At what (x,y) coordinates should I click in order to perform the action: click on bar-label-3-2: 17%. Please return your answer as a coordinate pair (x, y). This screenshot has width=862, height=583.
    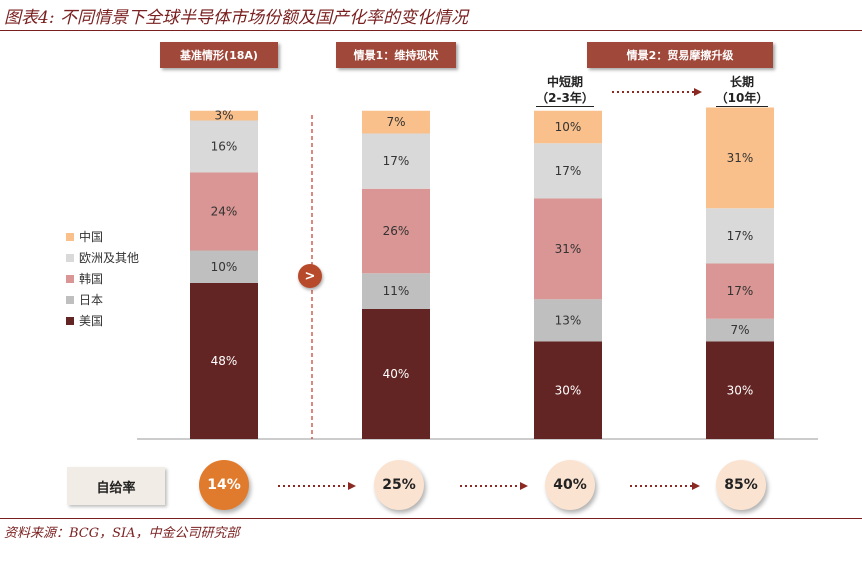
    Looking at the image, I should click on (740, 291).